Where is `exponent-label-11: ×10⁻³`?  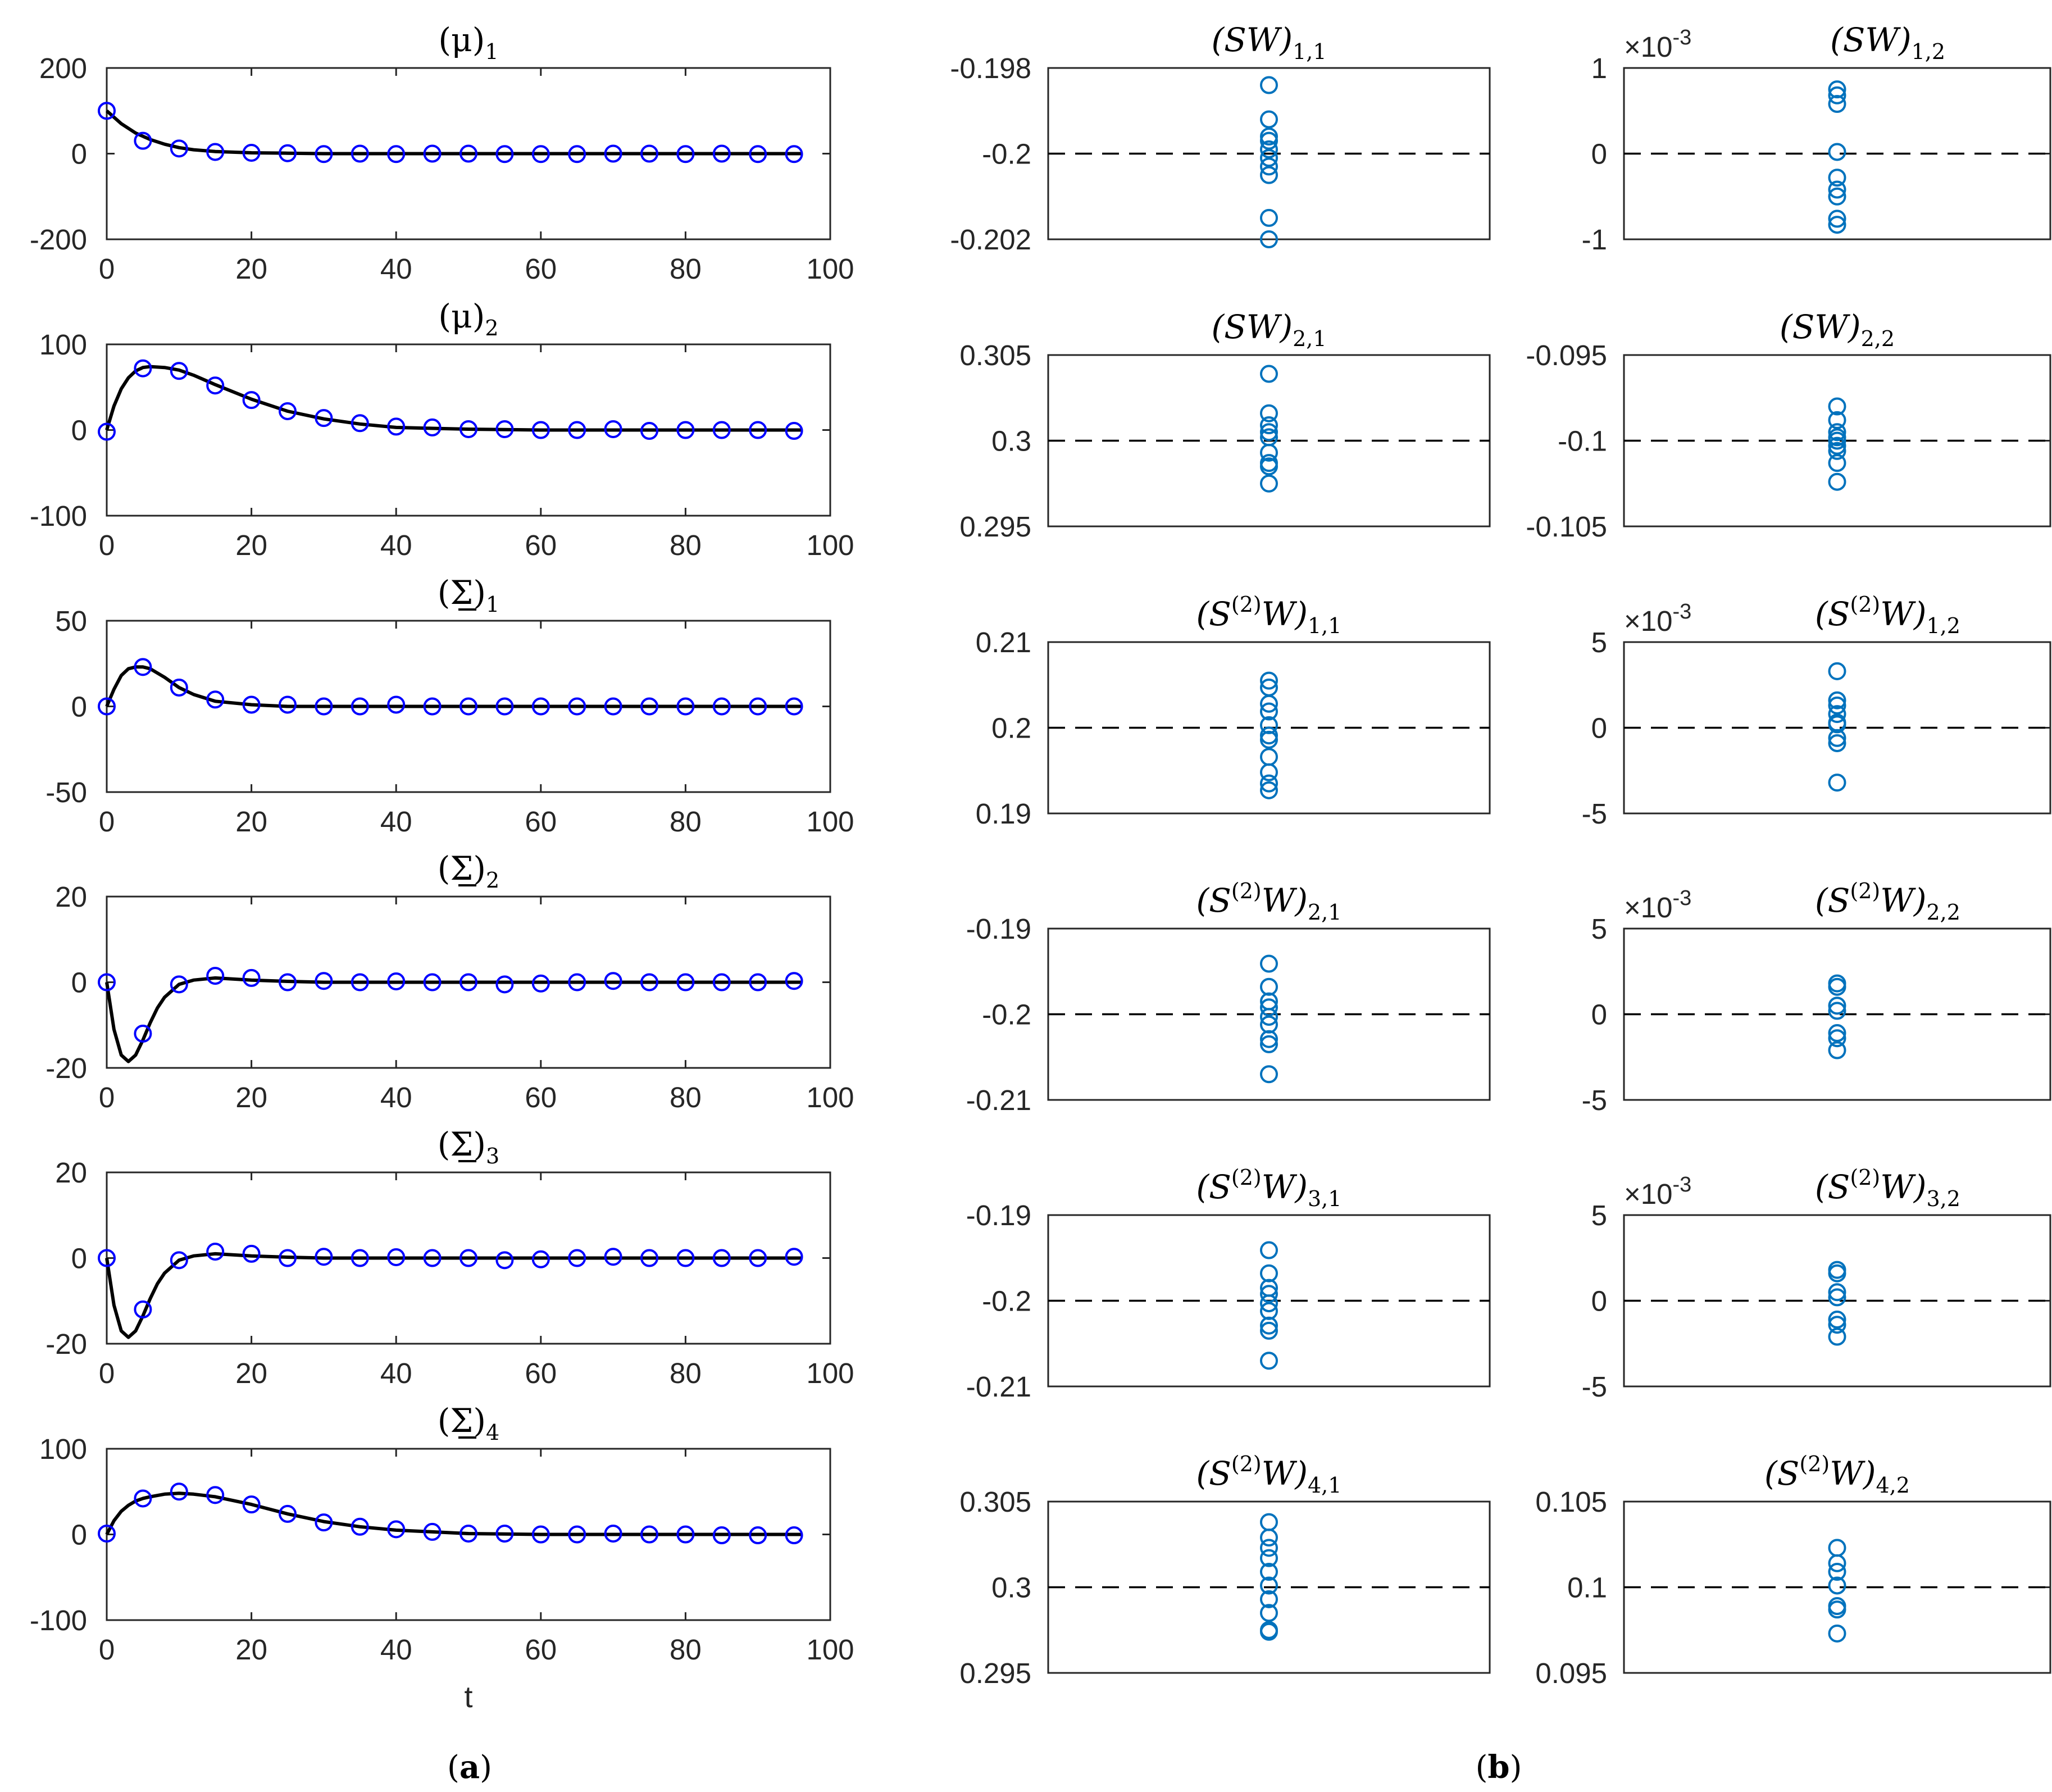 exponent-label-11: ×10⁻³ is located at coordinates (1657, 619).